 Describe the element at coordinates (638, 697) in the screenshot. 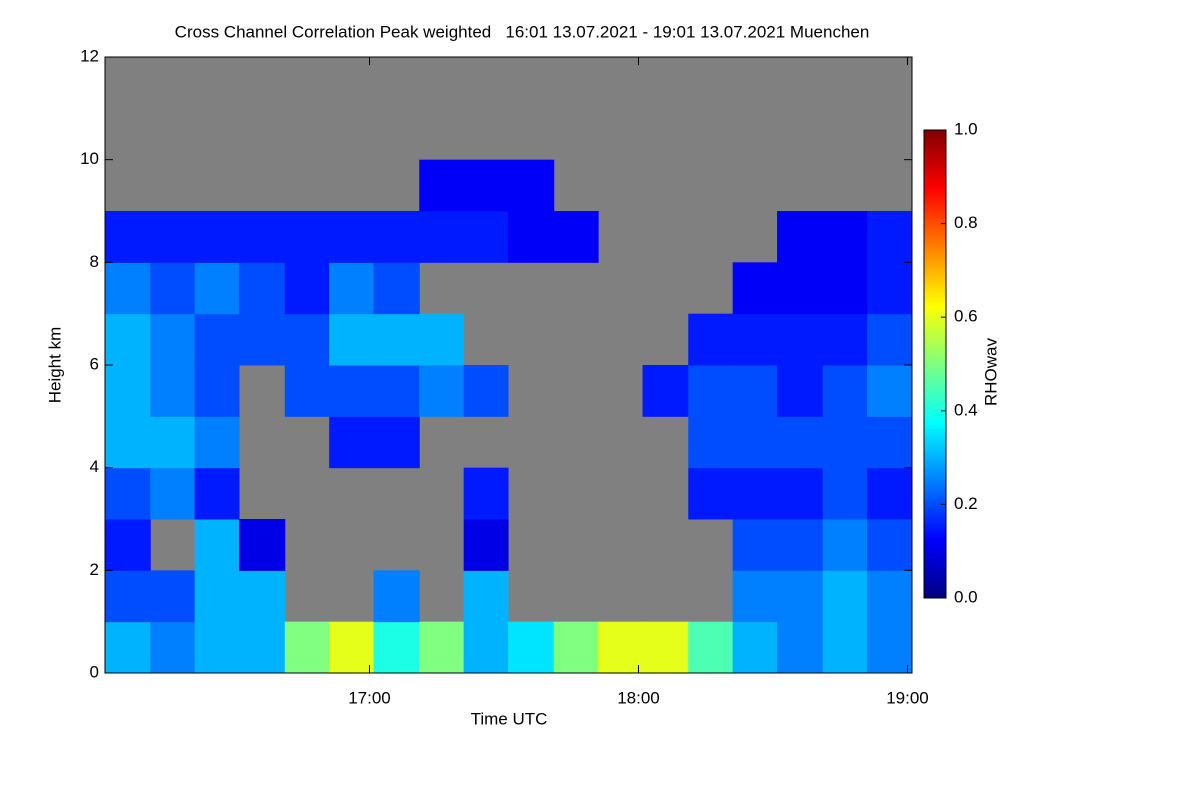

I see `x-tick-label: 18:00` at that location.